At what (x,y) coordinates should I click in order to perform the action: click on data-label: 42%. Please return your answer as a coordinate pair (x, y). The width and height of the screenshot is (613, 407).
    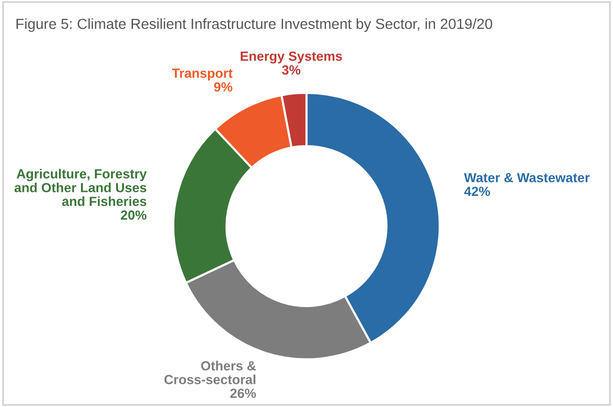
    Looking at the image, I should click on (477, 191).